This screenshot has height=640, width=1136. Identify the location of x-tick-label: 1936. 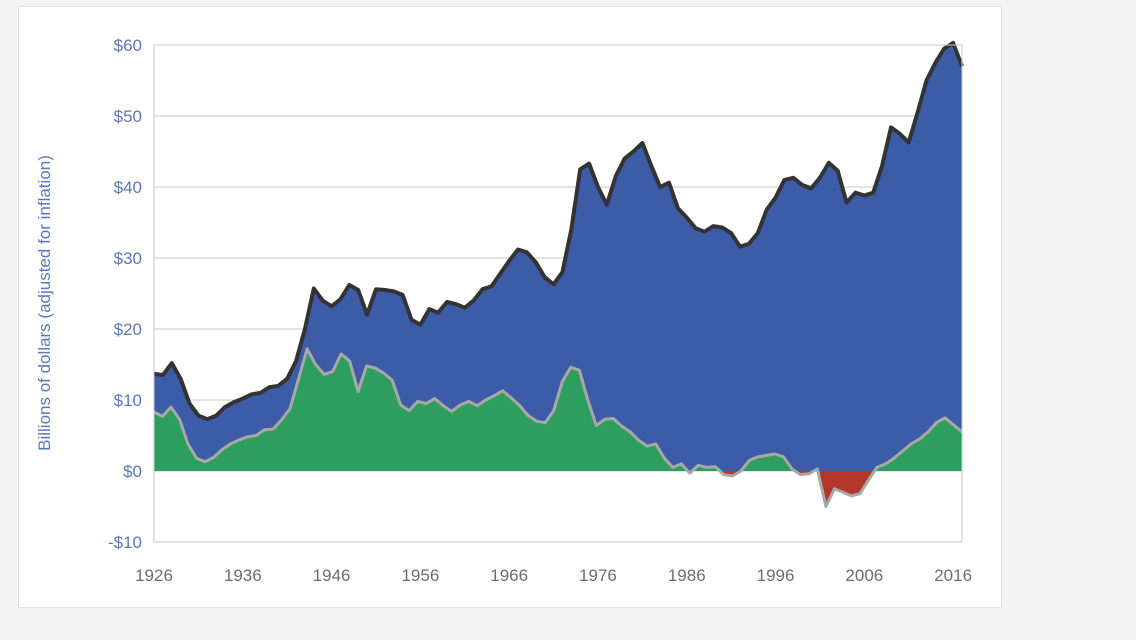
(243, 575).